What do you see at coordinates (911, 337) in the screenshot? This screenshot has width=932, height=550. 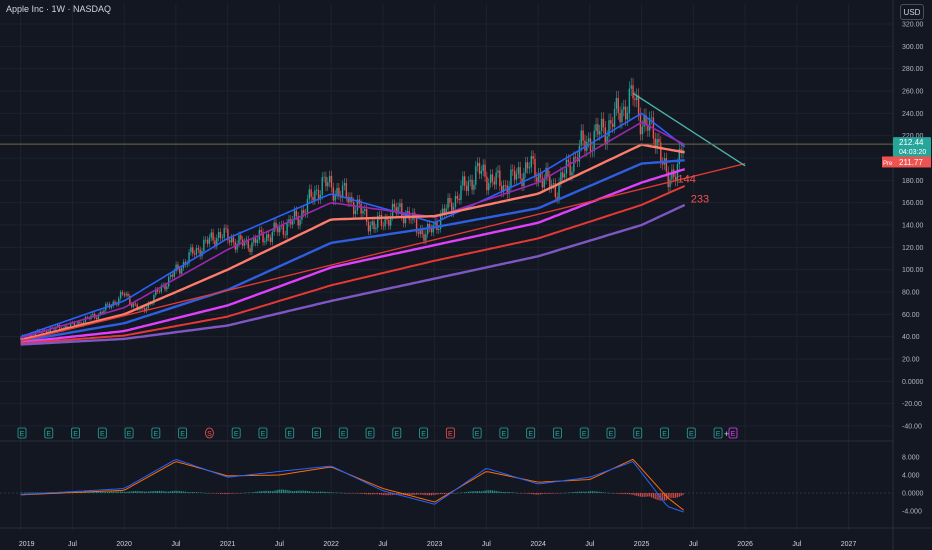 I see `y-tick-label: 40.00` at bounding box center [911, 337].